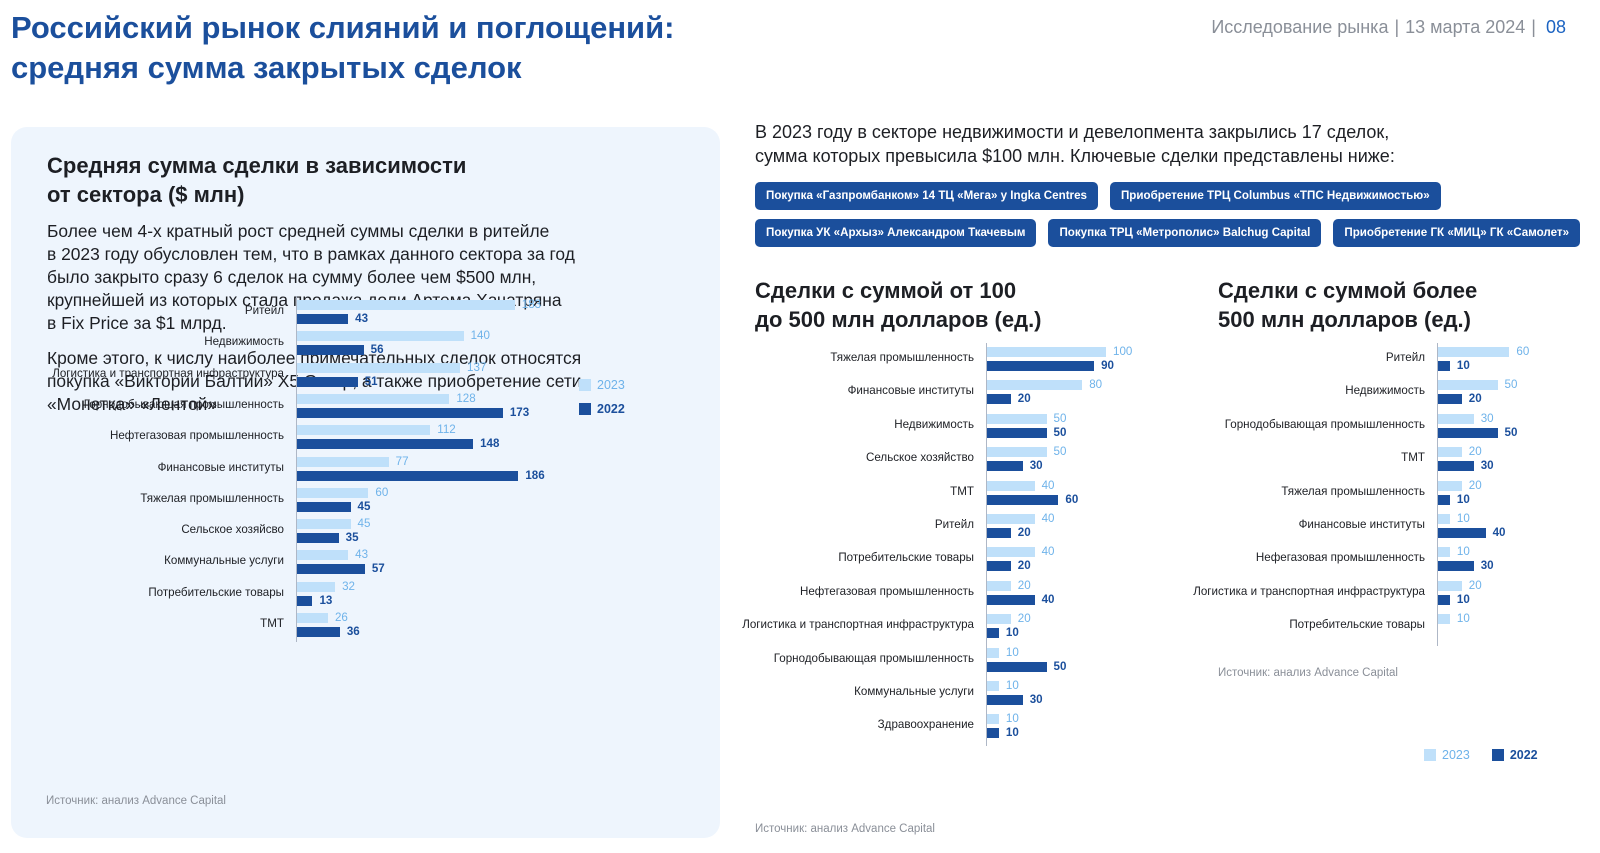  I want to click on deal-tag: Покупка УК «Архыз» Александром Ткачевым, so click(896, 233).